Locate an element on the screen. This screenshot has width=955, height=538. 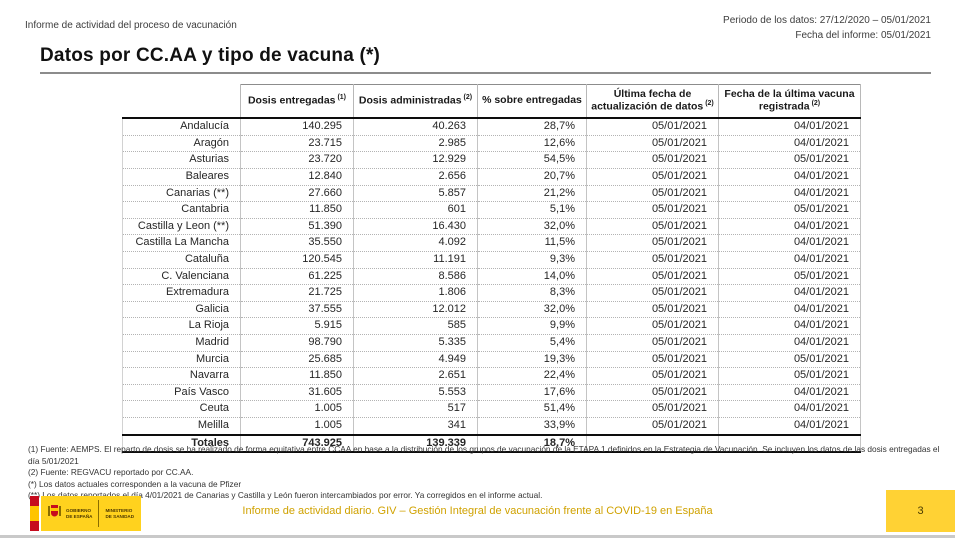
cell-entregadas: 11.850 is located at coordinates (297, 210).